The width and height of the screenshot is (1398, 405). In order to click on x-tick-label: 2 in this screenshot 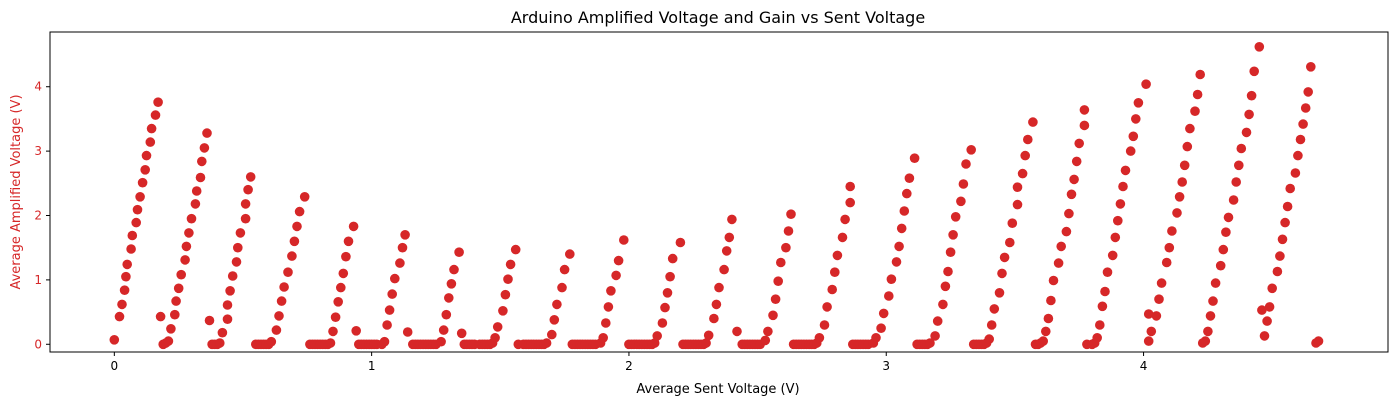, I will do `click(629, 366)`.